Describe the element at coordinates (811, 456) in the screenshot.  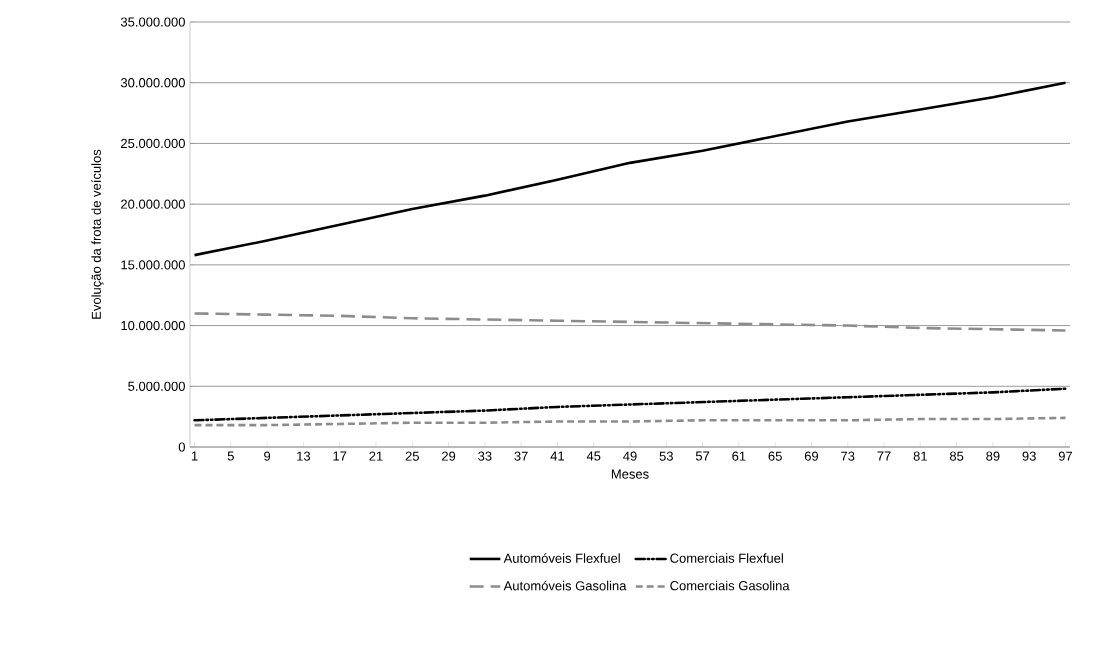
I see `x-tick-label: 69` at that location.